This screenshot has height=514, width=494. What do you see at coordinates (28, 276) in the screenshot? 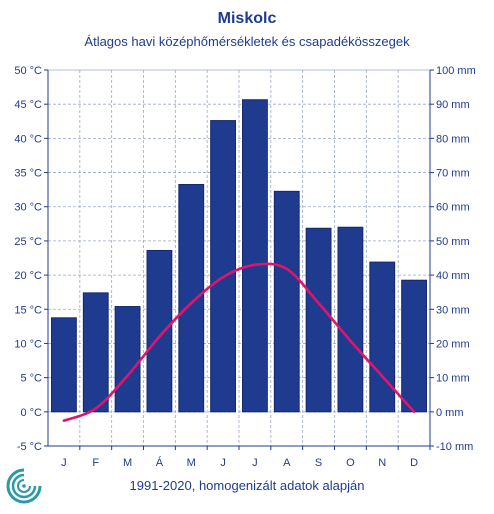
I see `left-tick-label: 20 °C` at bounding box center [28, 276].